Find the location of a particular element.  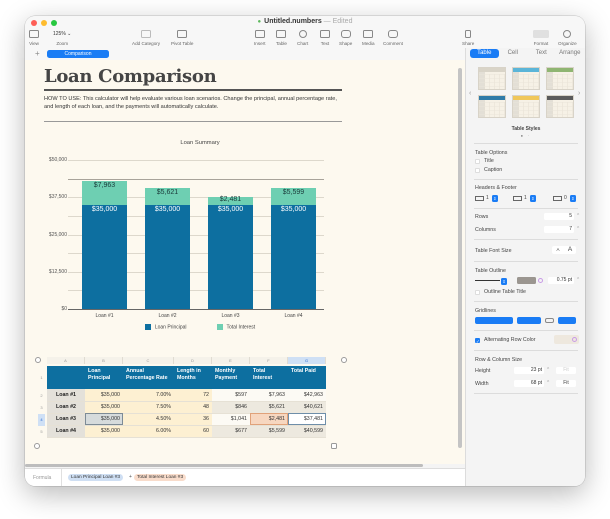

share-button: Share is located at coordinates (468, 38).